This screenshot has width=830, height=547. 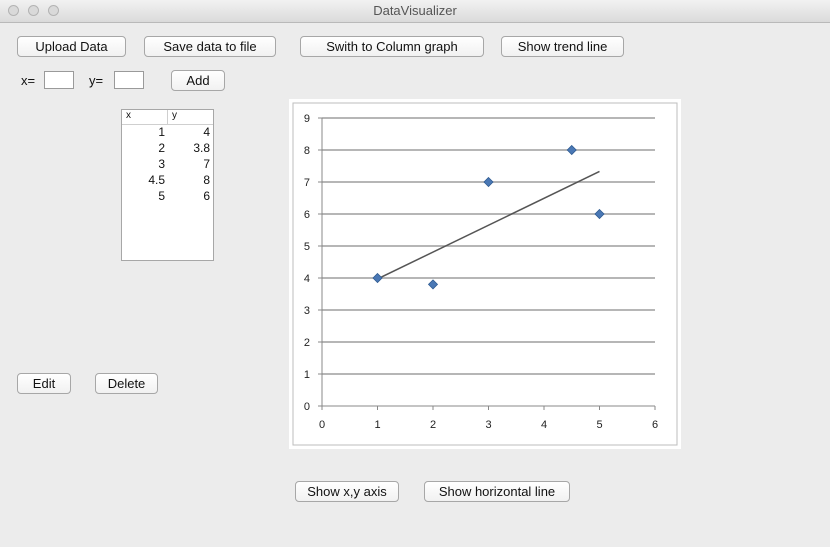 I want to click on cell-x: 1, so click(x=161, y=132).